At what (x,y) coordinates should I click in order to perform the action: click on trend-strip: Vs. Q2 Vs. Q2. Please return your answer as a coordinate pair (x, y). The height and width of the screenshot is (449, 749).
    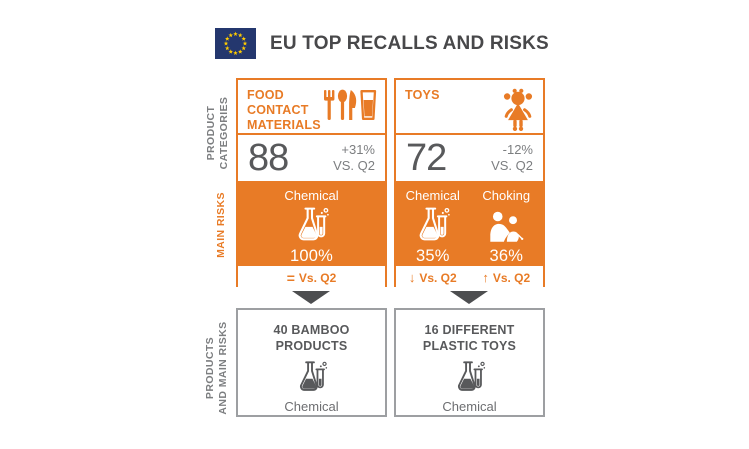
    Looking at the image, I should click on (469, 277).